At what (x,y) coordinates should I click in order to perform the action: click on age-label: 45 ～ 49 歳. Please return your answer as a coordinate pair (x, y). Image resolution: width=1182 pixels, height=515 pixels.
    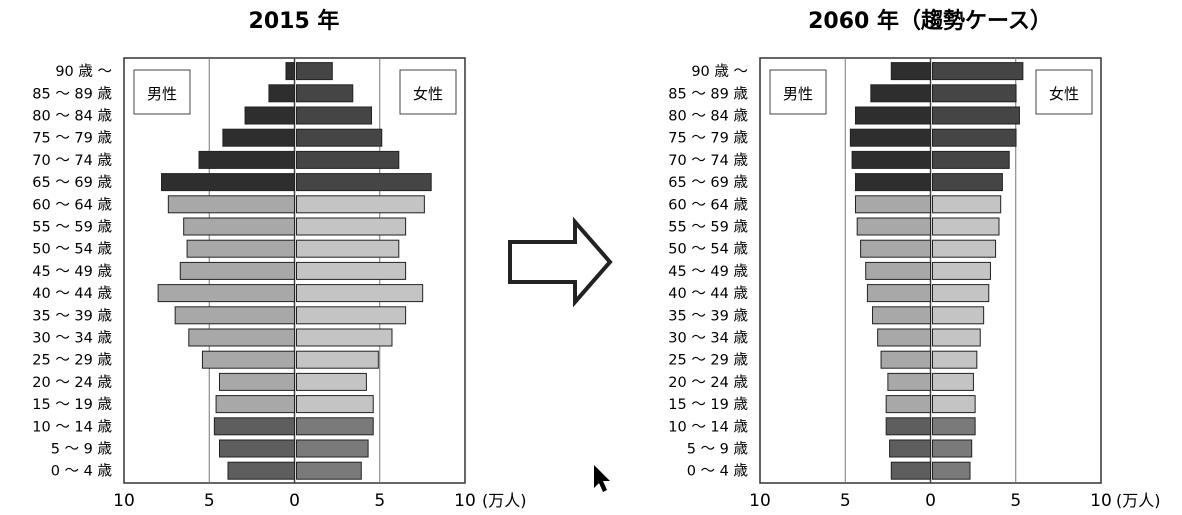
    Looking at the image, I should click on (708, 271).